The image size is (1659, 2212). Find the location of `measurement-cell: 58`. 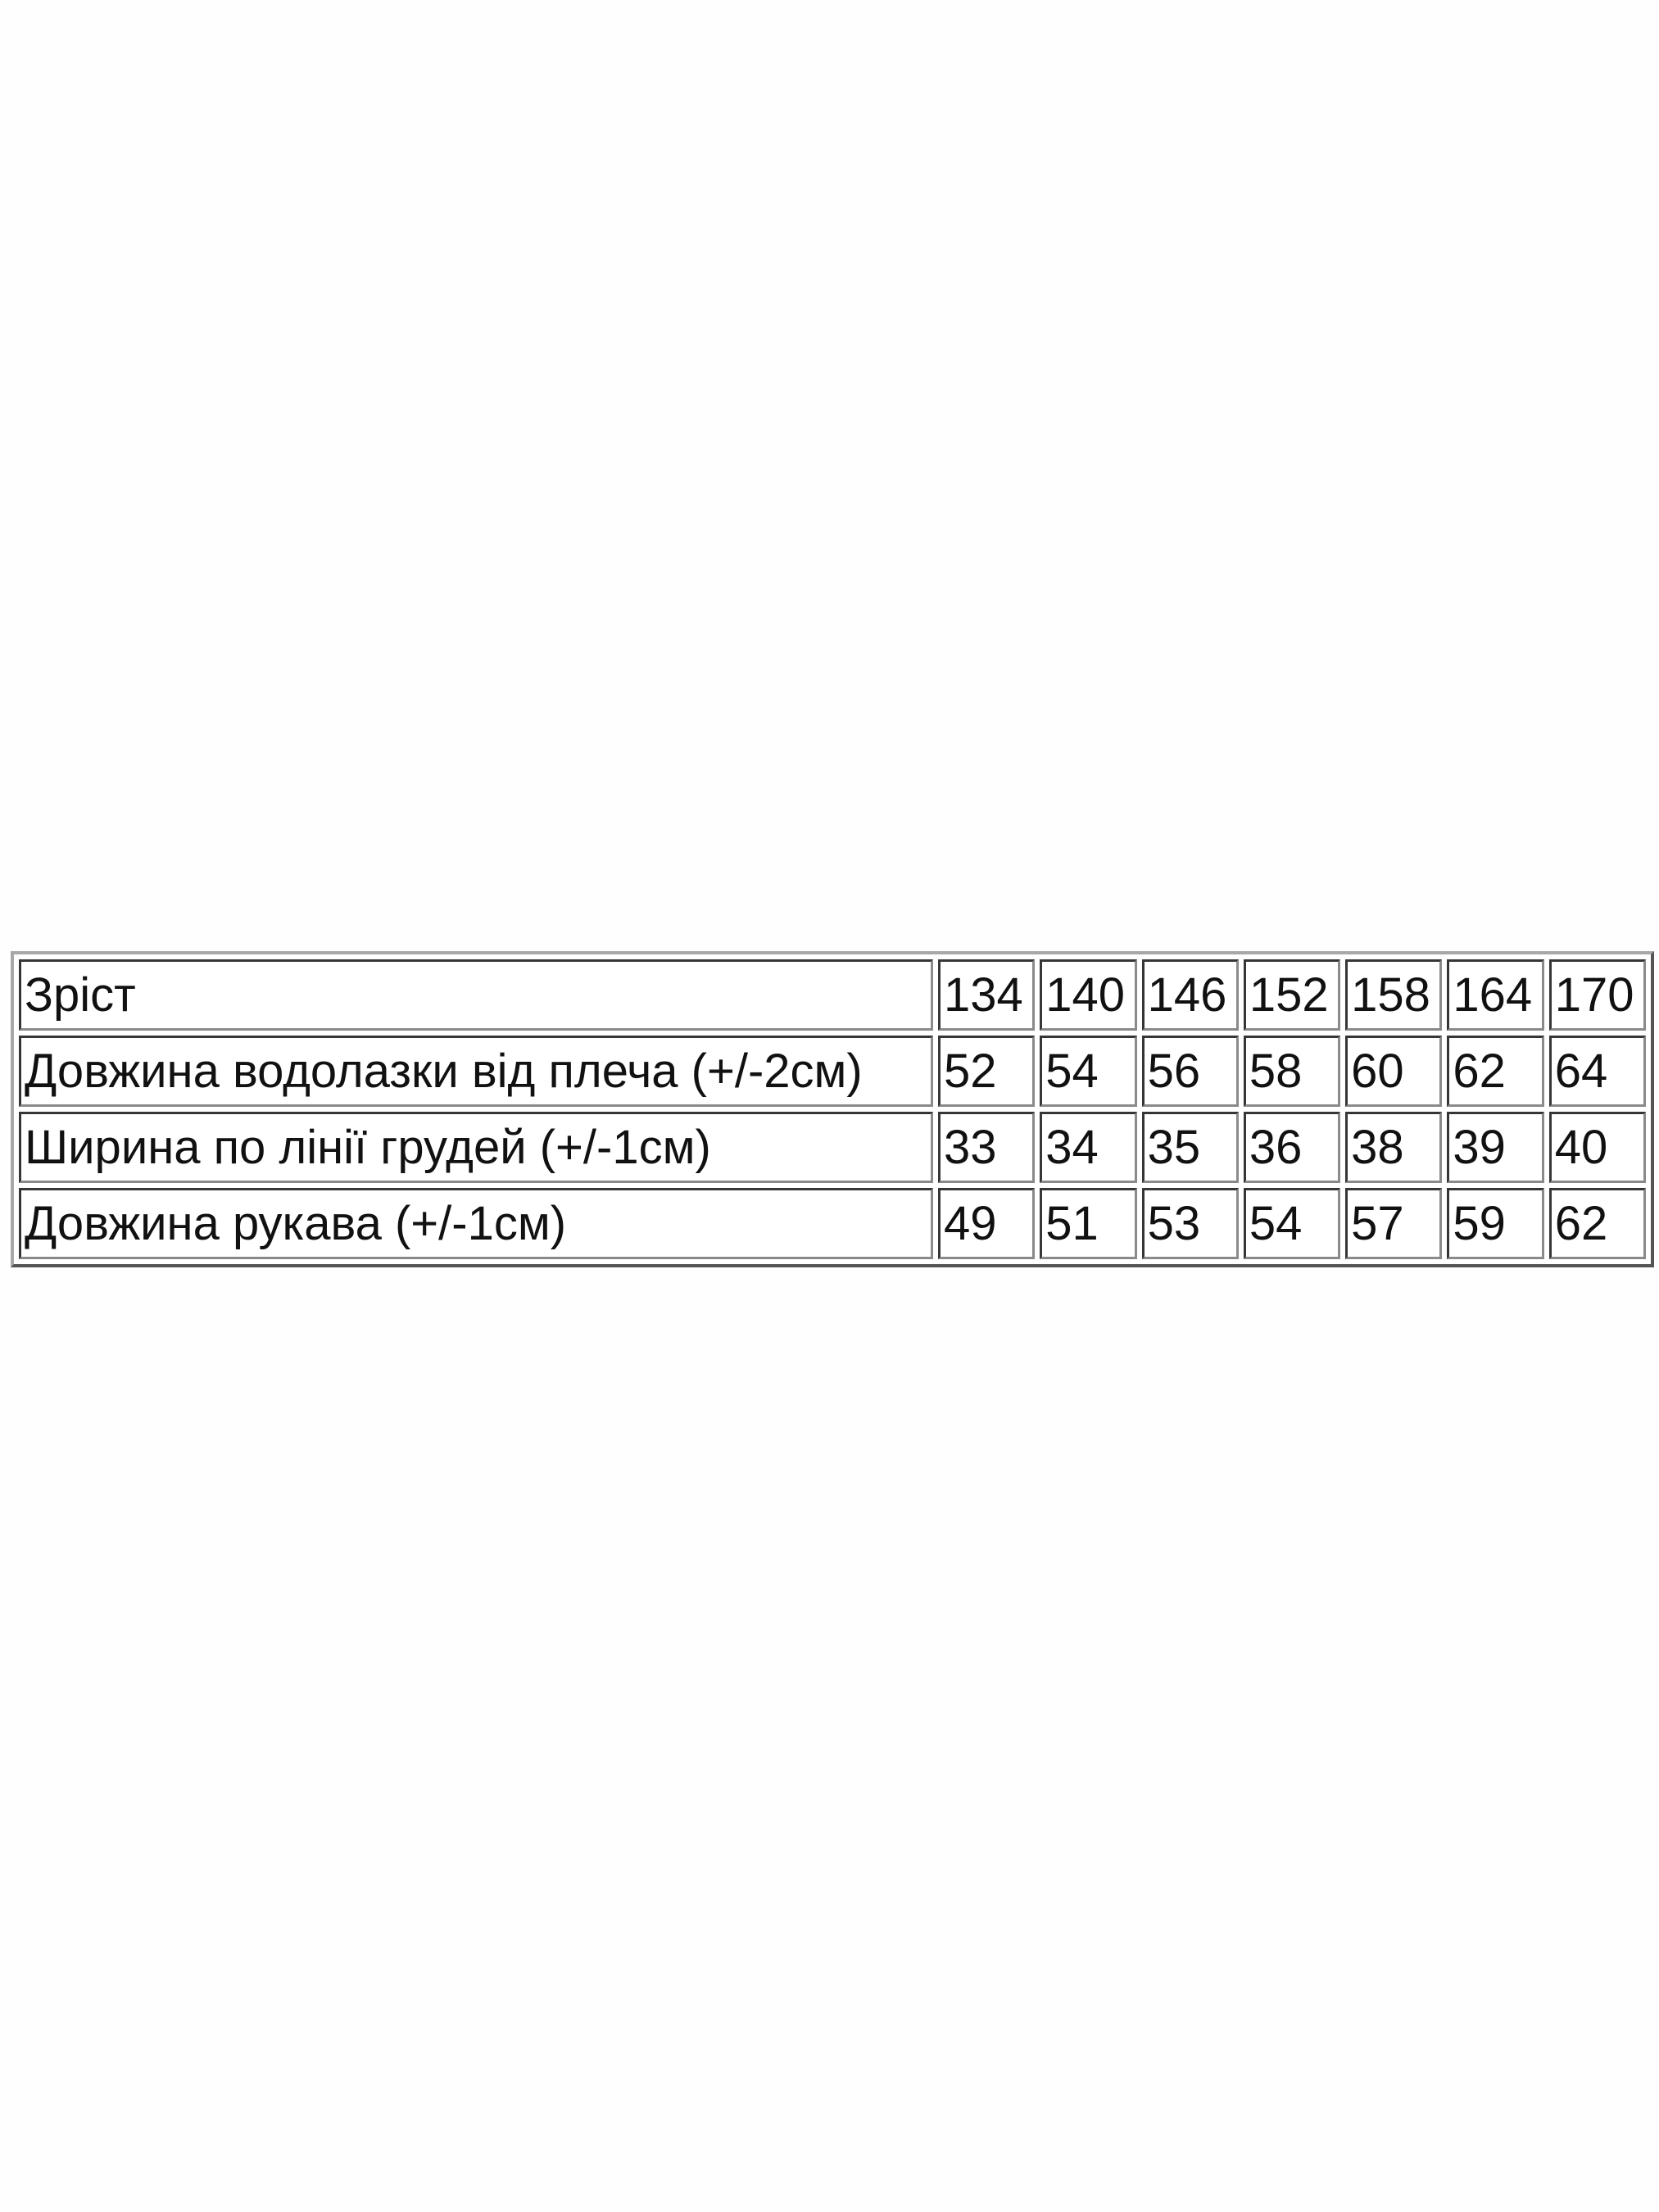

measurement-cell: 58 is located at coordinates (1292, 1071).